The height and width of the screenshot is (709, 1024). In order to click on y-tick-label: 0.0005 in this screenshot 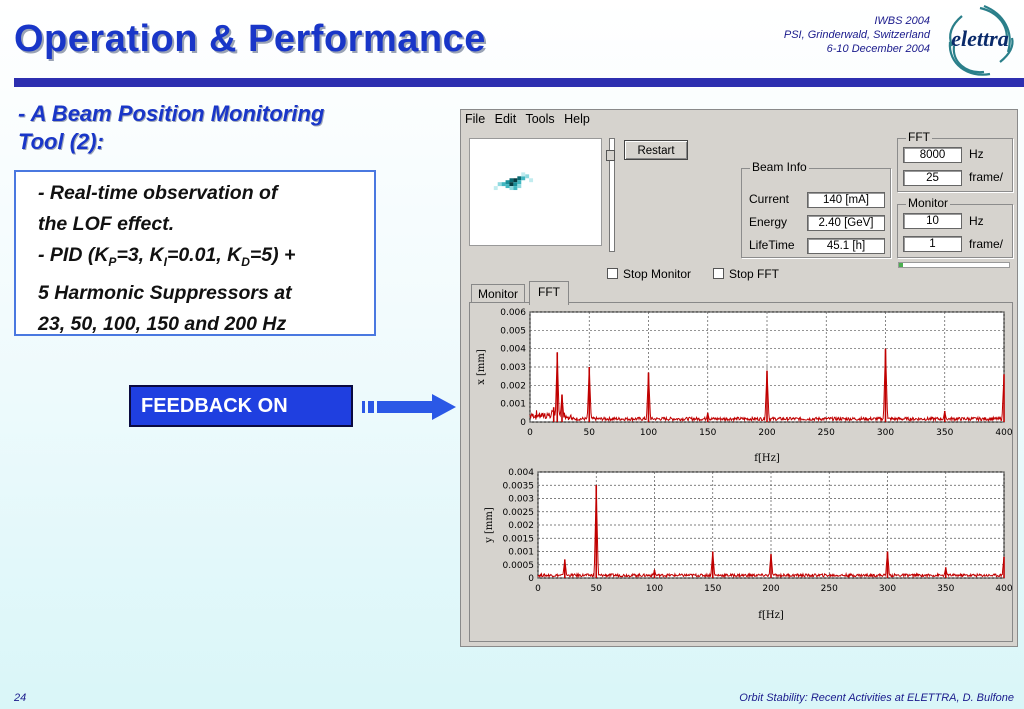, I will do `click(519, 566)`.